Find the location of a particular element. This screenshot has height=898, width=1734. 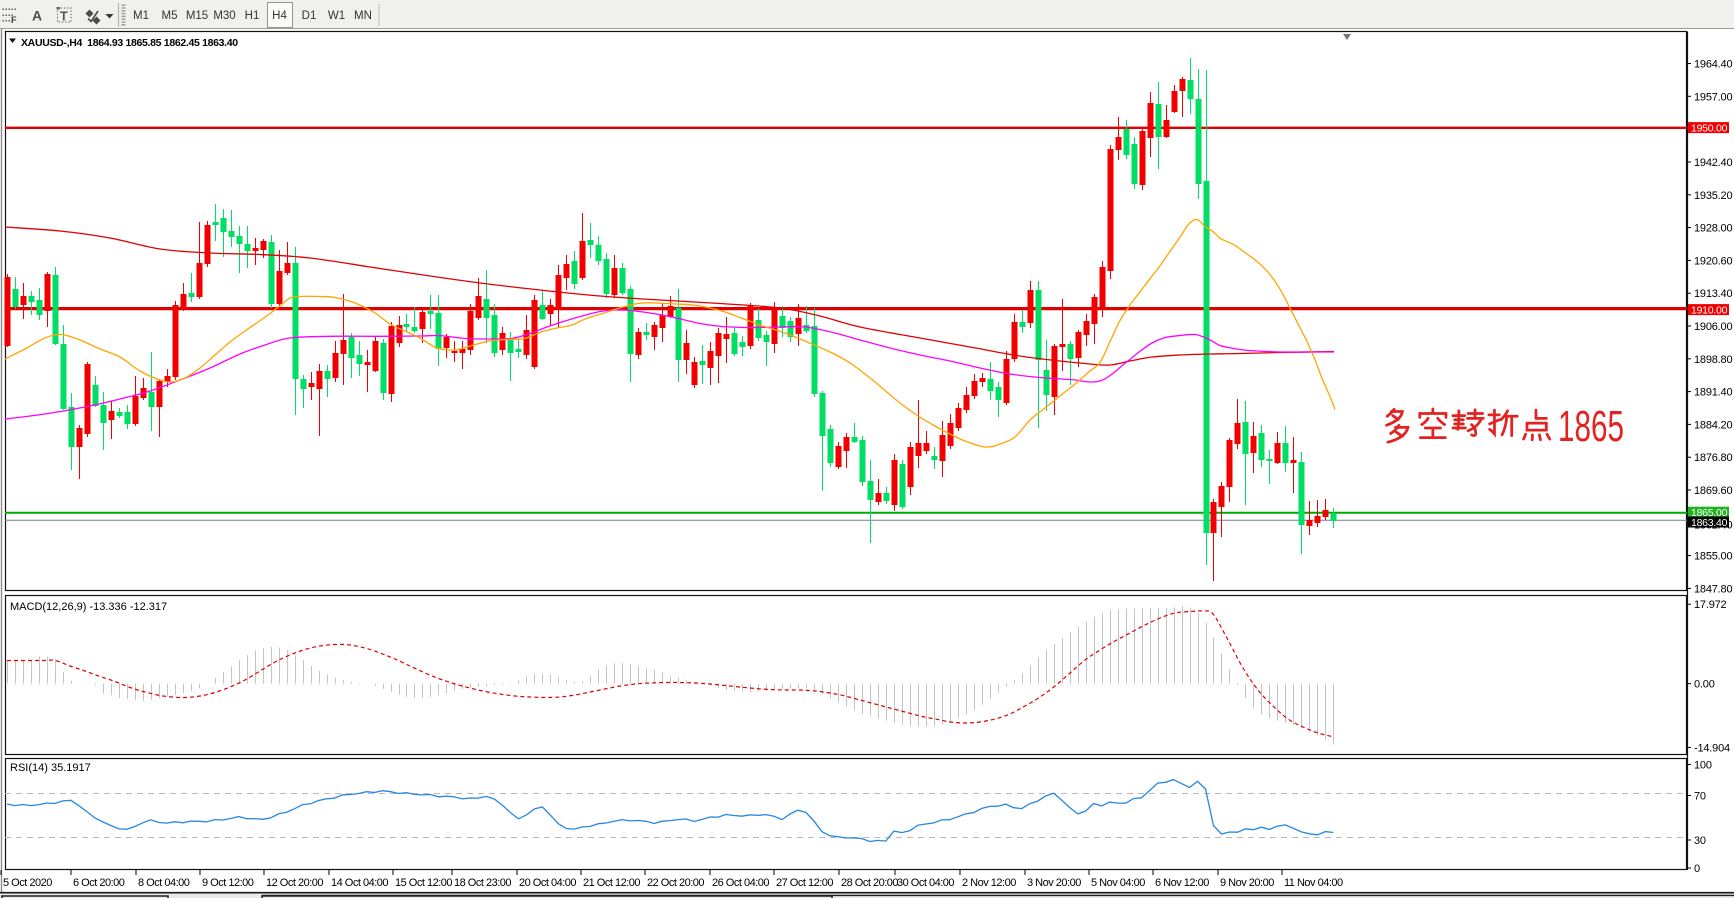

svg-text: H4 is located at coordinates (279, 16).